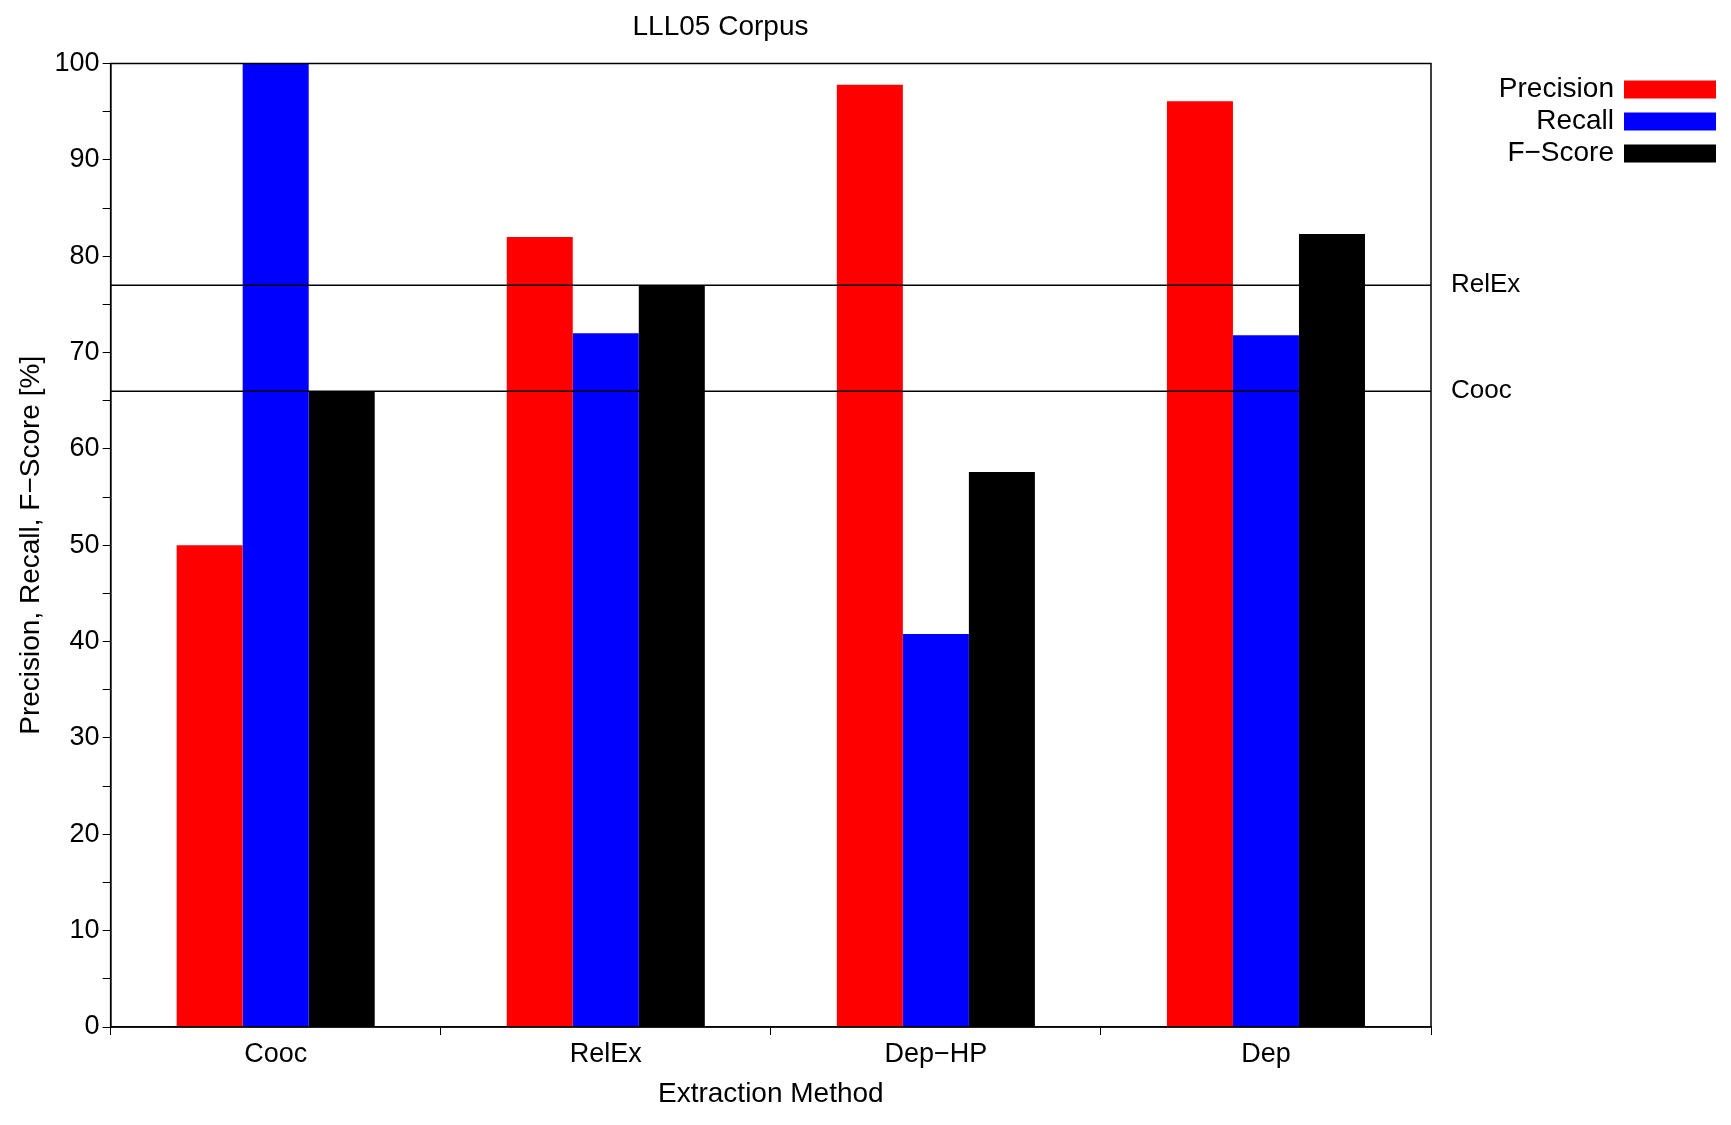  What do you see at coordinates (1575, 120) in the screenshot?
I see `legend-label: Recall` at bounding box center [1575, 120].